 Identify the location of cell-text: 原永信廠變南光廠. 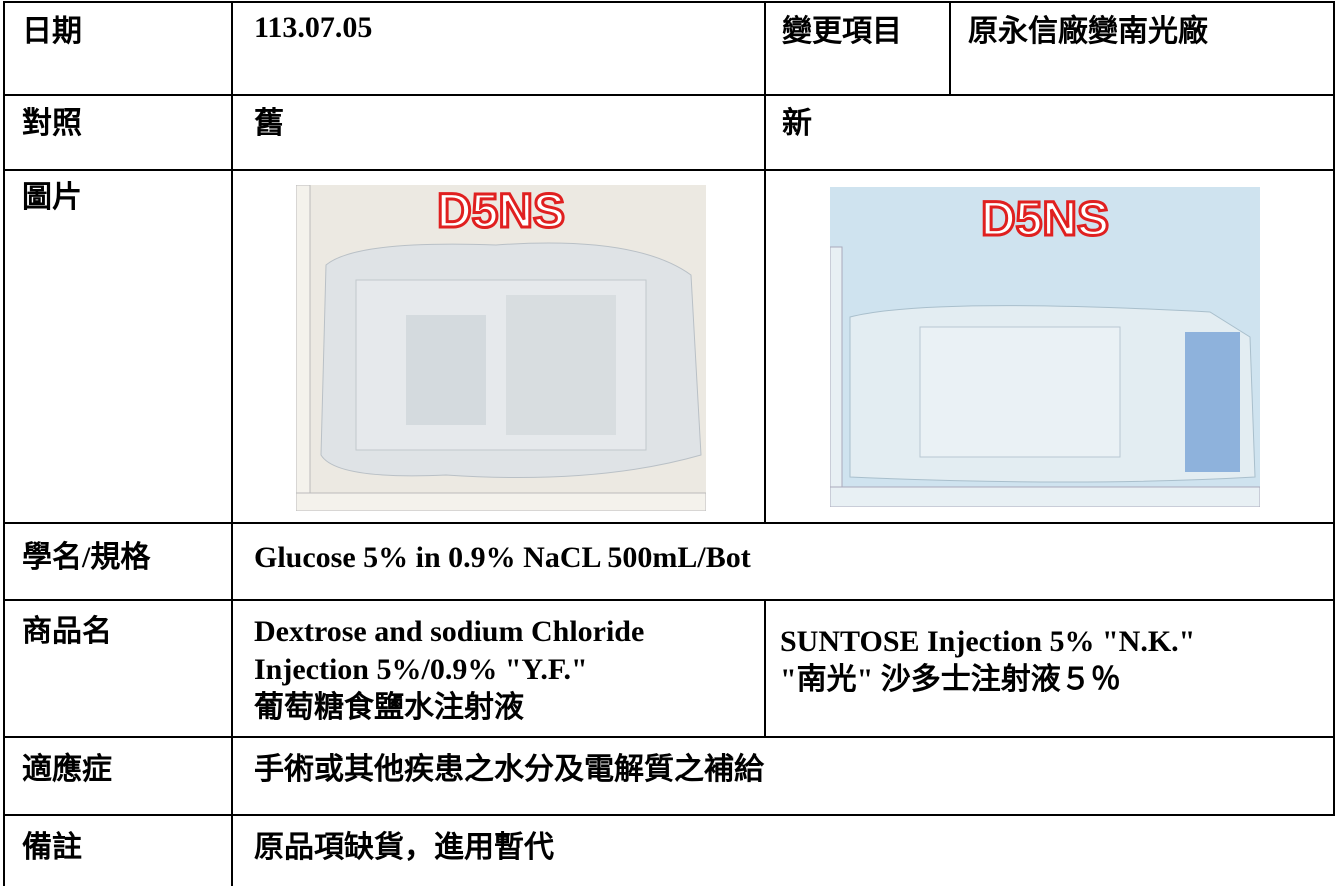
(1088, 31).